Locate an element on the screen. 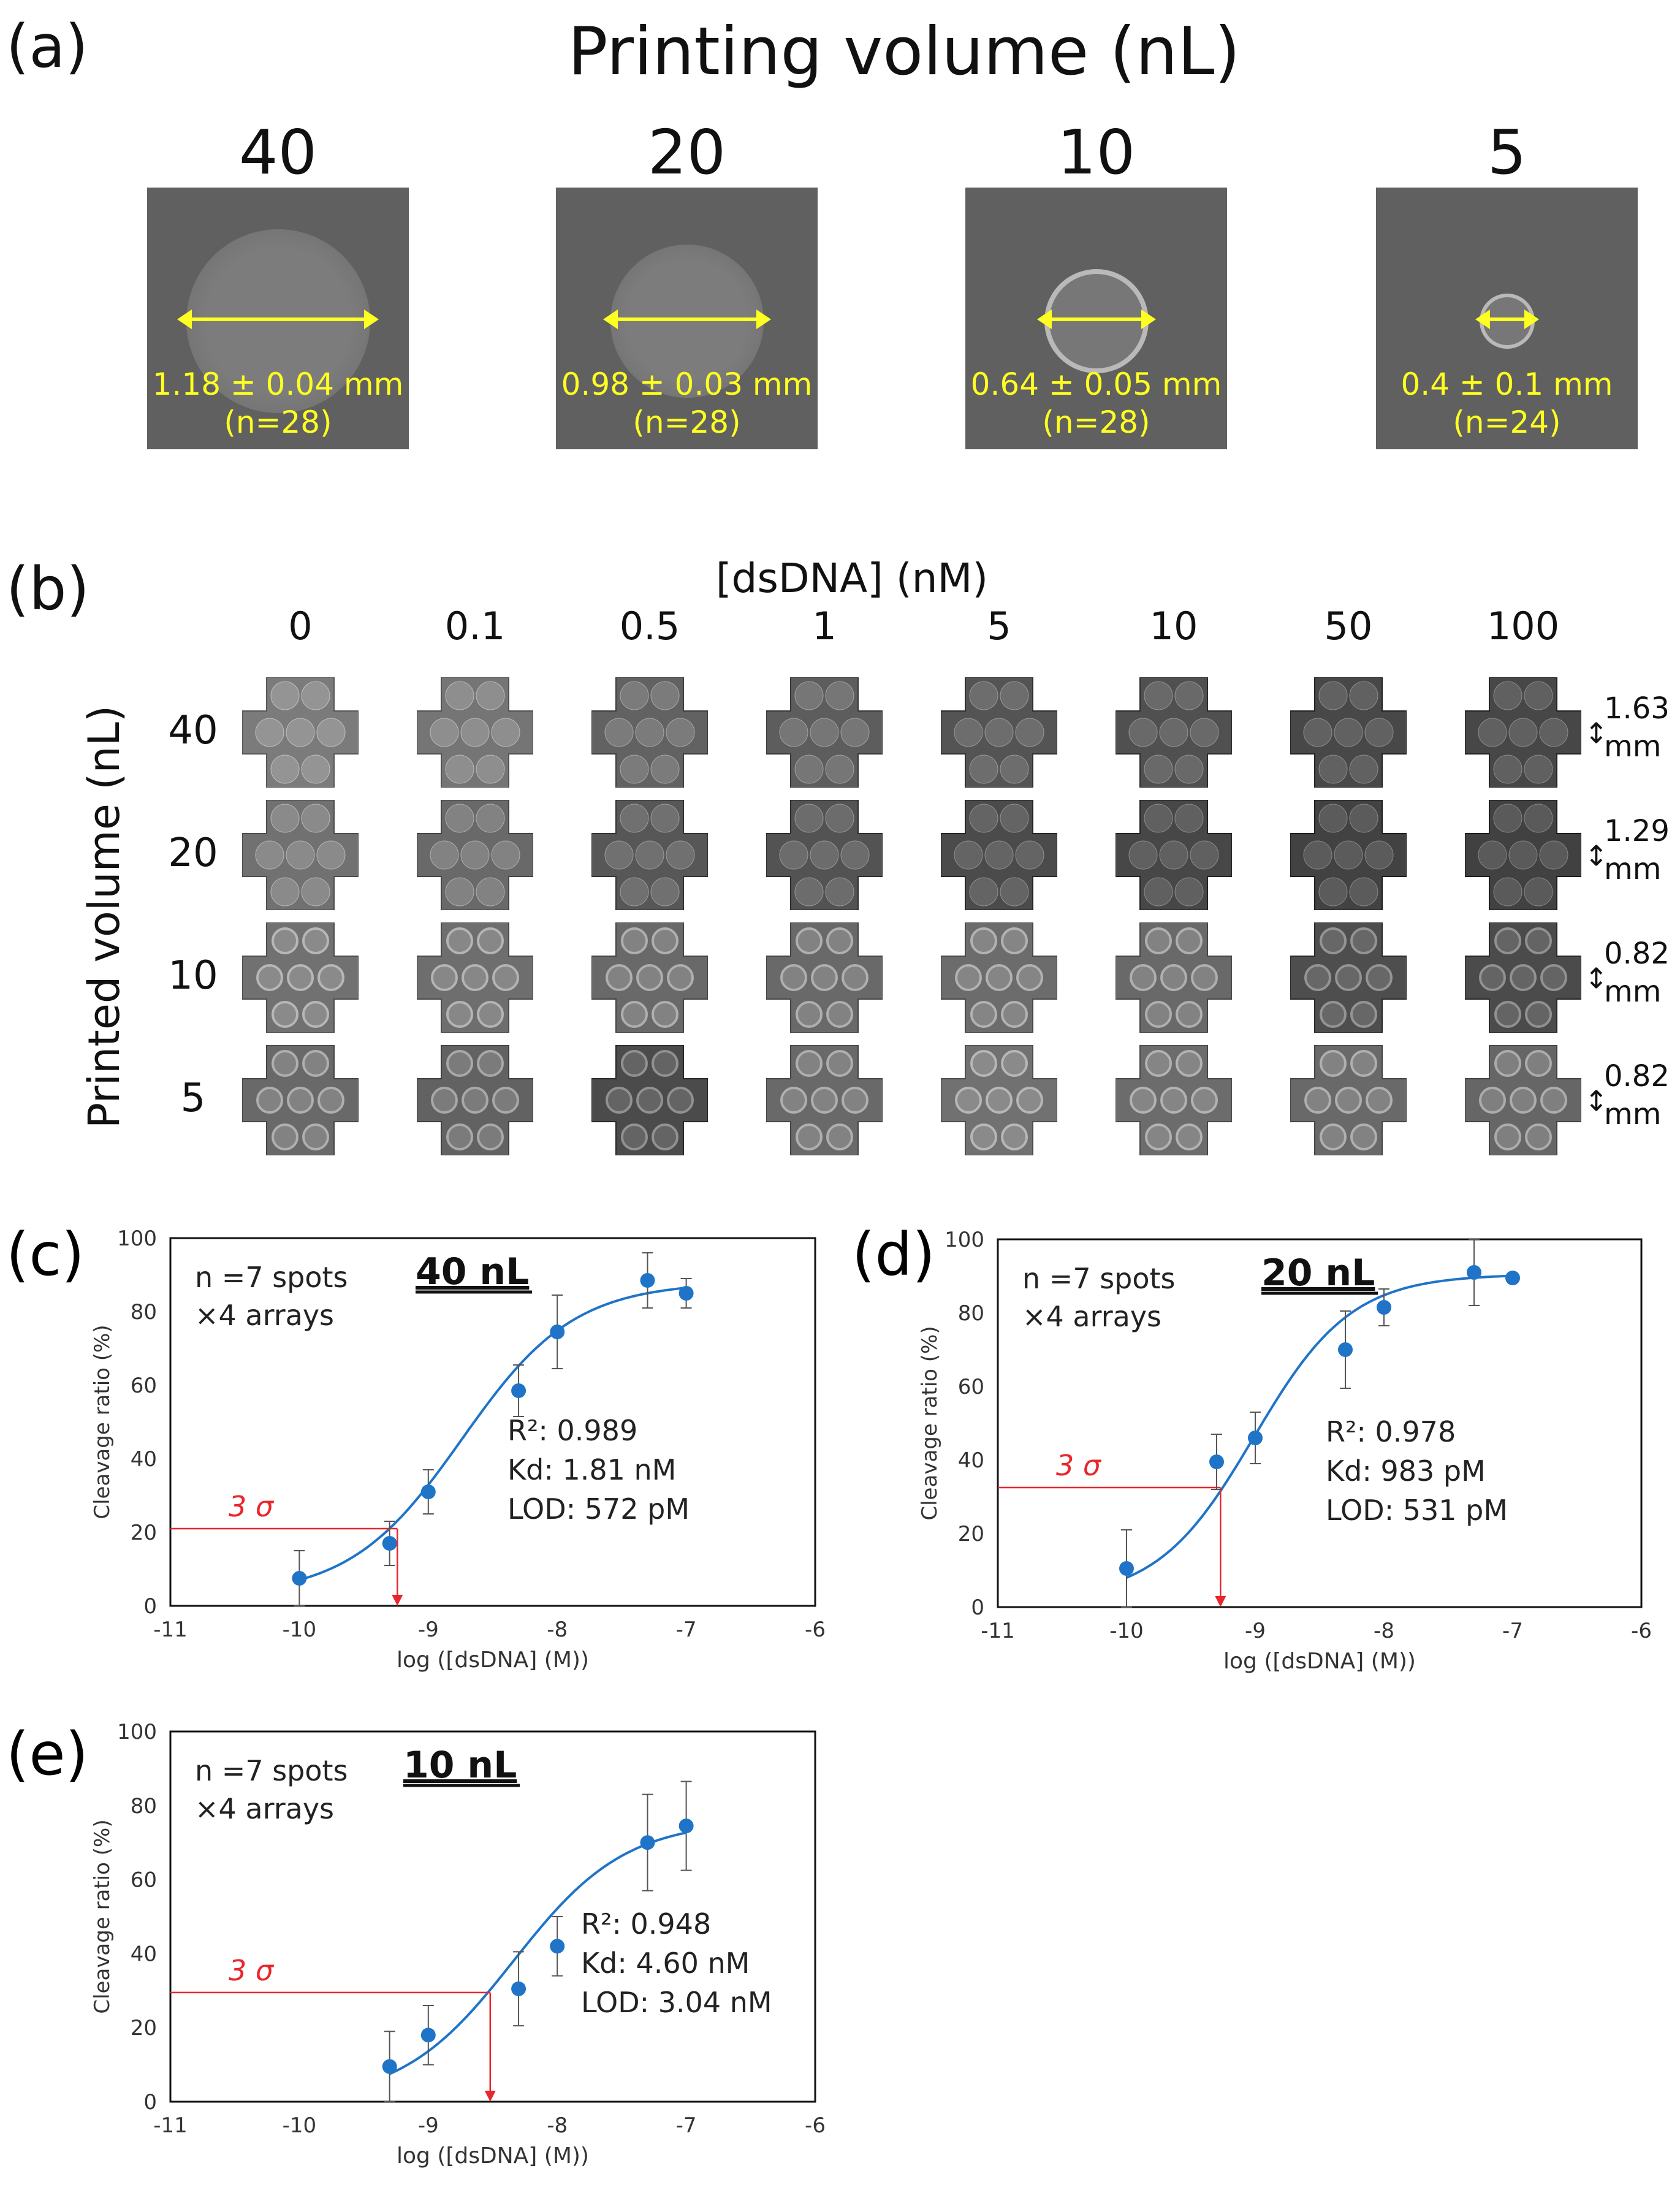 This screenshot has width=1680, height=2201. scale-bar-label: 1.63 mm ↕ is located at coordinates (1627, 728).